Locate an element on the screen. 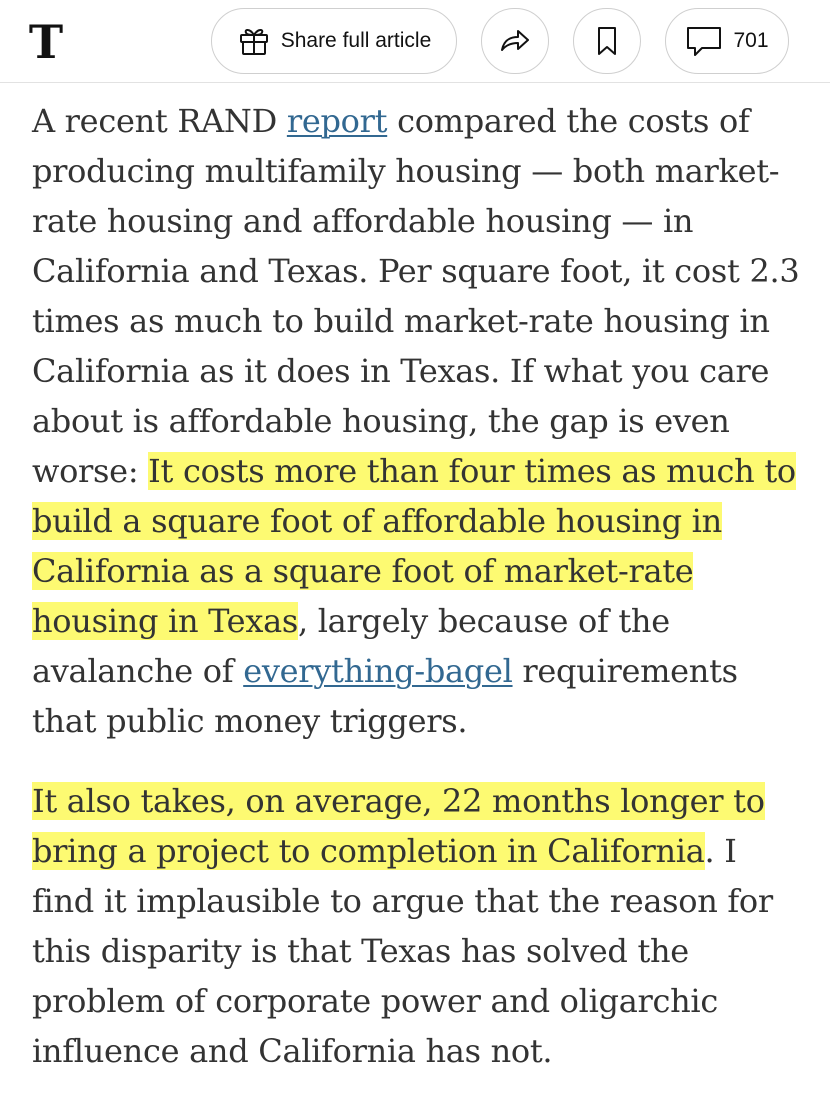  save-bookmark-button is located at coordinates (607, 41).